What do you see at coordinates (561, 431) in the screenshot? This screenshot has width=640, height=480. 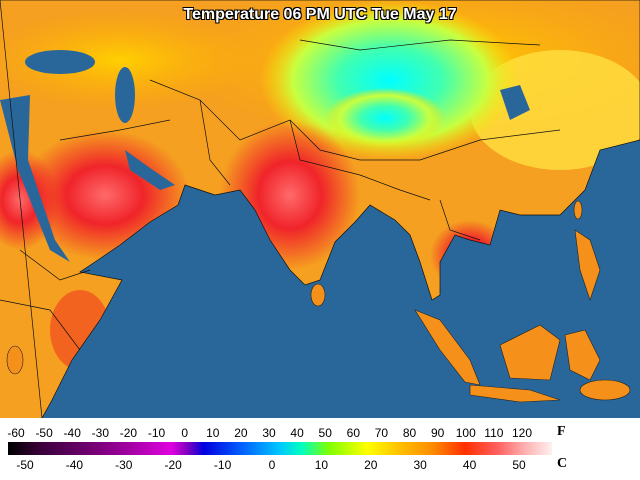 I see `fahrenheit-unit: F` at bounding box center [561, 431].